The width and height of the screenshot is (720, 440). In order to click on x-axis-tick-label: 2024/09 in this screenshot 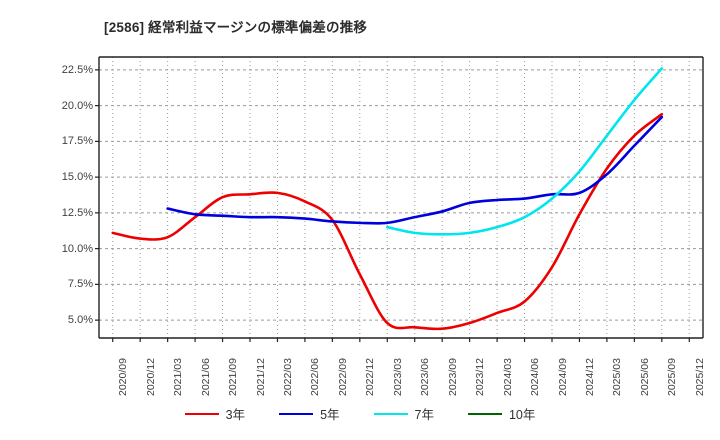, I will do `click(562, 377)`.